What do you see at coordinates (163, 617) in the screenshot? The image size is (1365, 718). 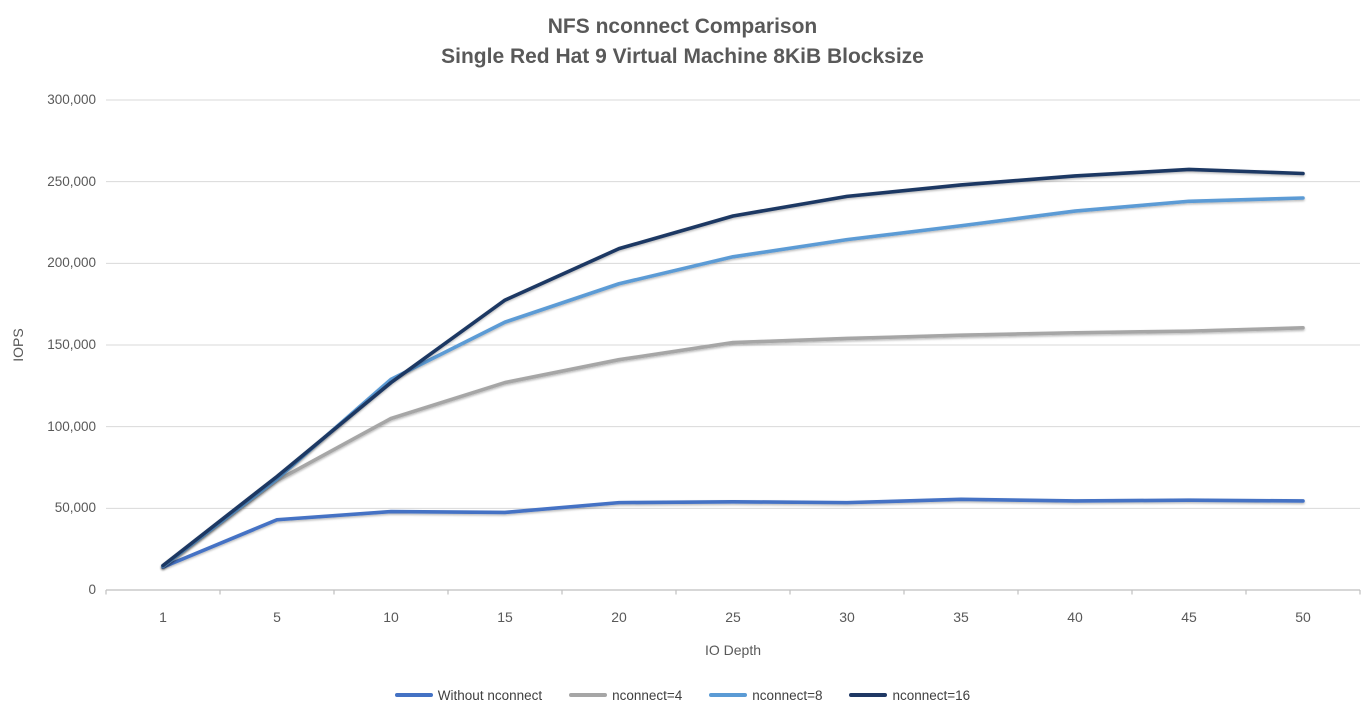 I see `x-axis-tick-label: 1` at bounding box center [163, 617].